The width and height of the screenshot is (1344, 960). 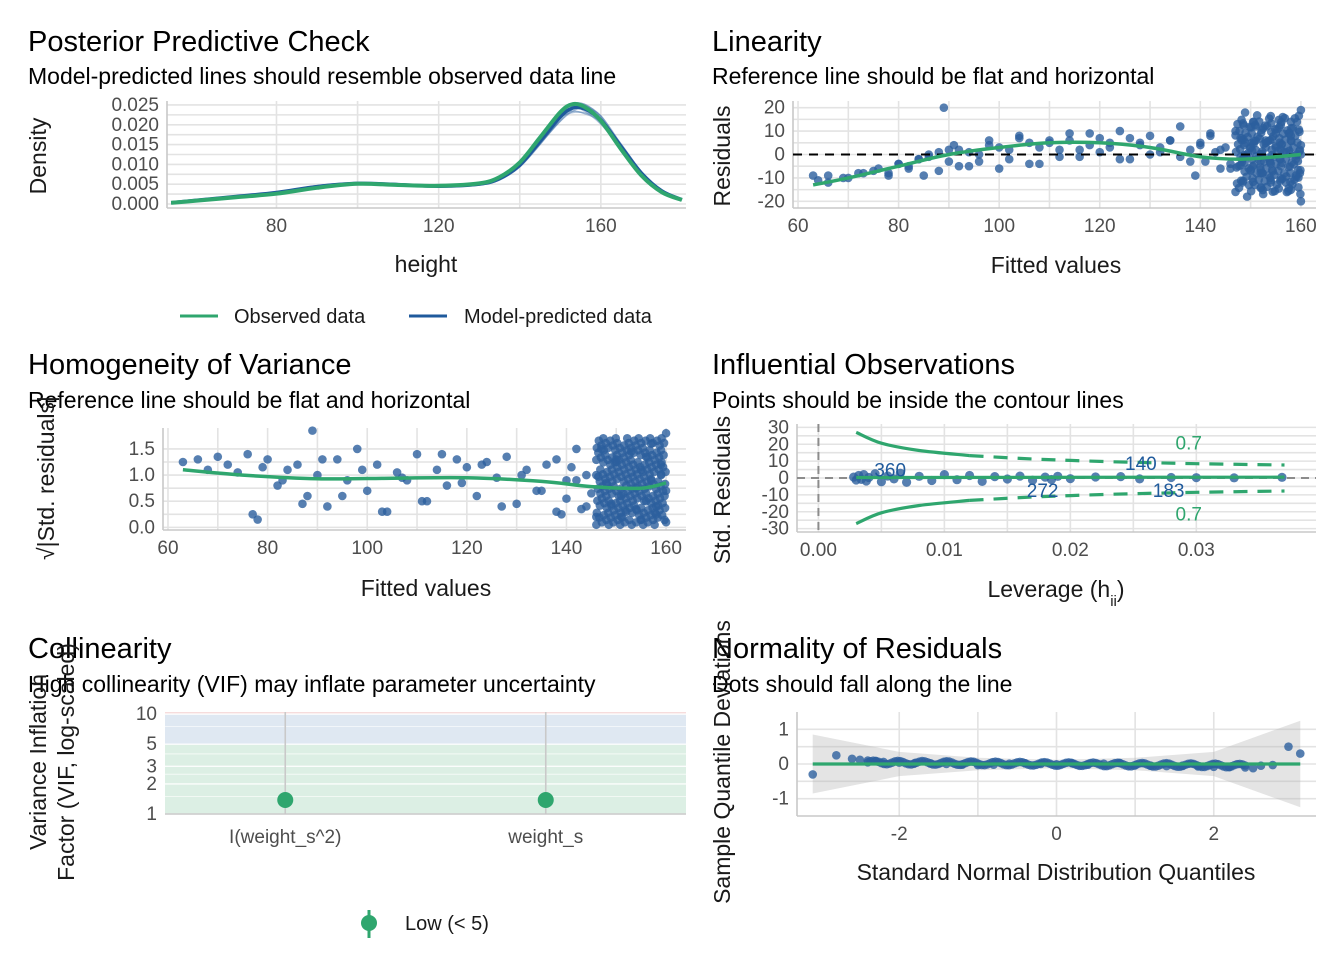 I want to click on collinearity-title: Collinearity, so click(x=100, y=649).